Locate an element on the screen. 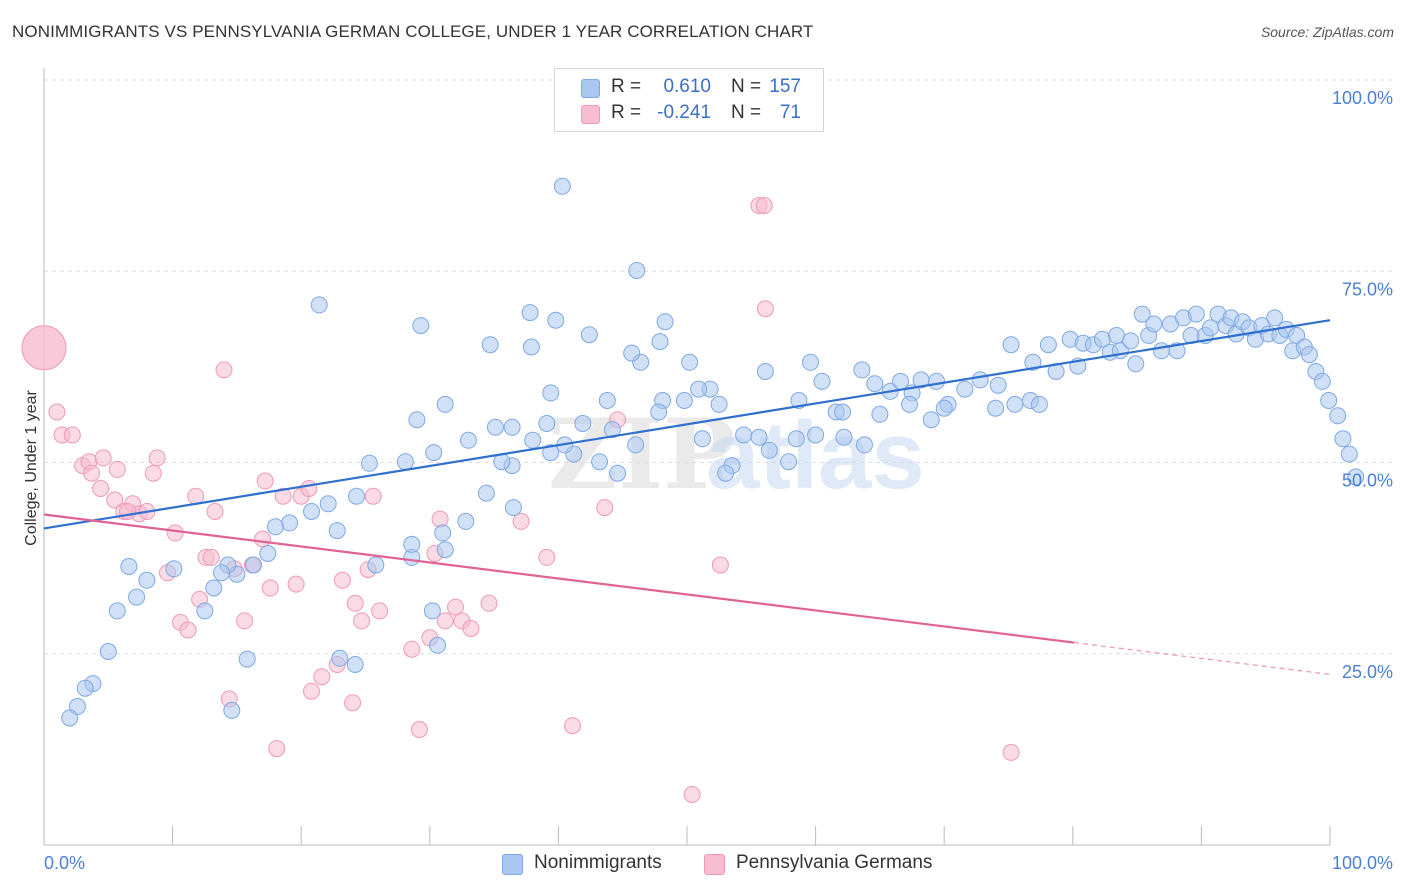 Image resolution: width=1406 pixels, height=892 pixels. x-tick-label: 100.0% is located at coordinates (1362, 863).